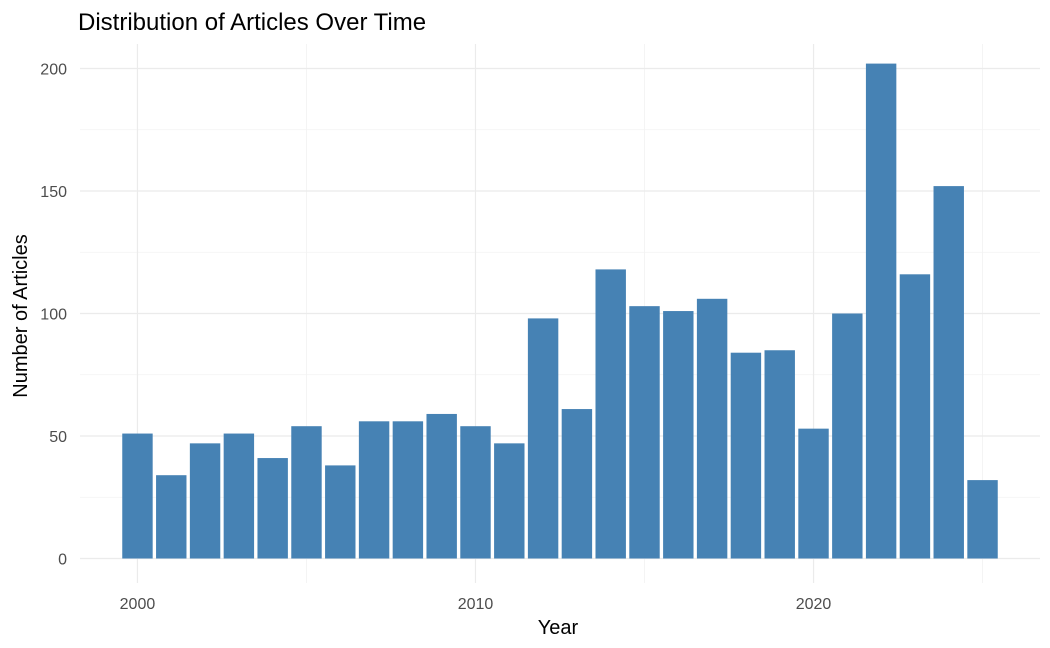 The image size is (1050, 648). Describe the element at coordinates (543, 438) in the screenshot. I see `bar-2012` at that location.